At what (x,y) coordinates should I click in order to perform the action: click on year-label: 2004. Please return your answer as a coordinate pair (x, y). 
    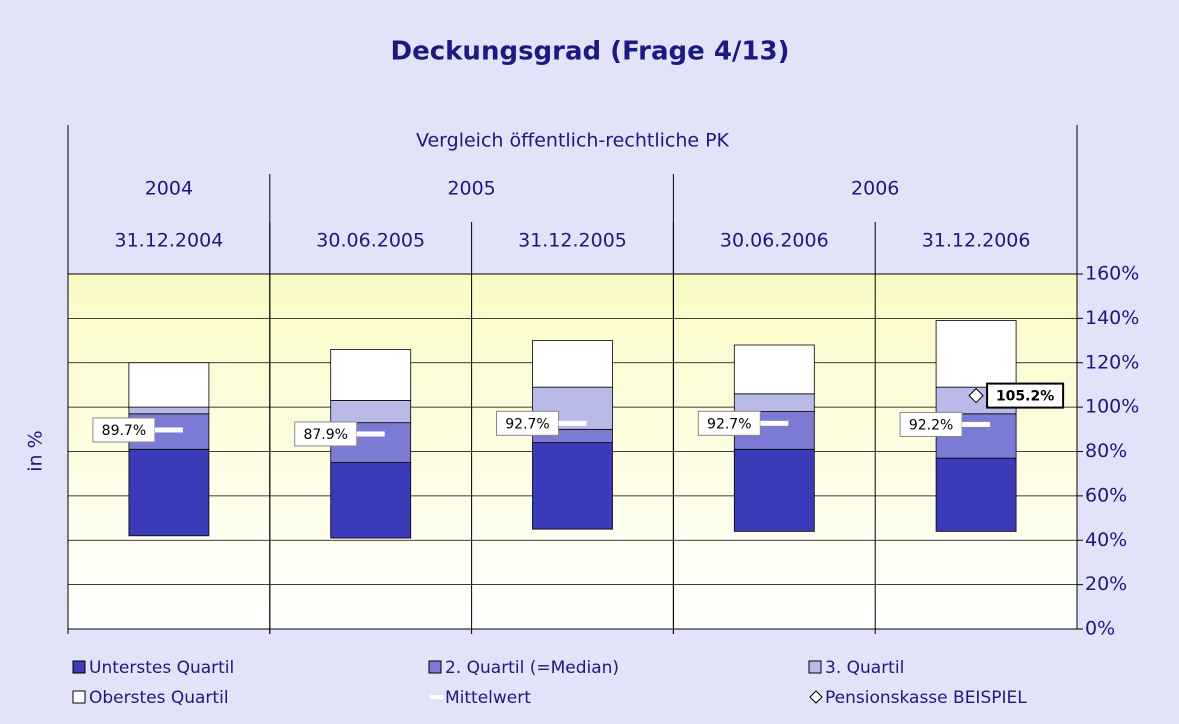
    Looking at the image, I should click on (169, 189).